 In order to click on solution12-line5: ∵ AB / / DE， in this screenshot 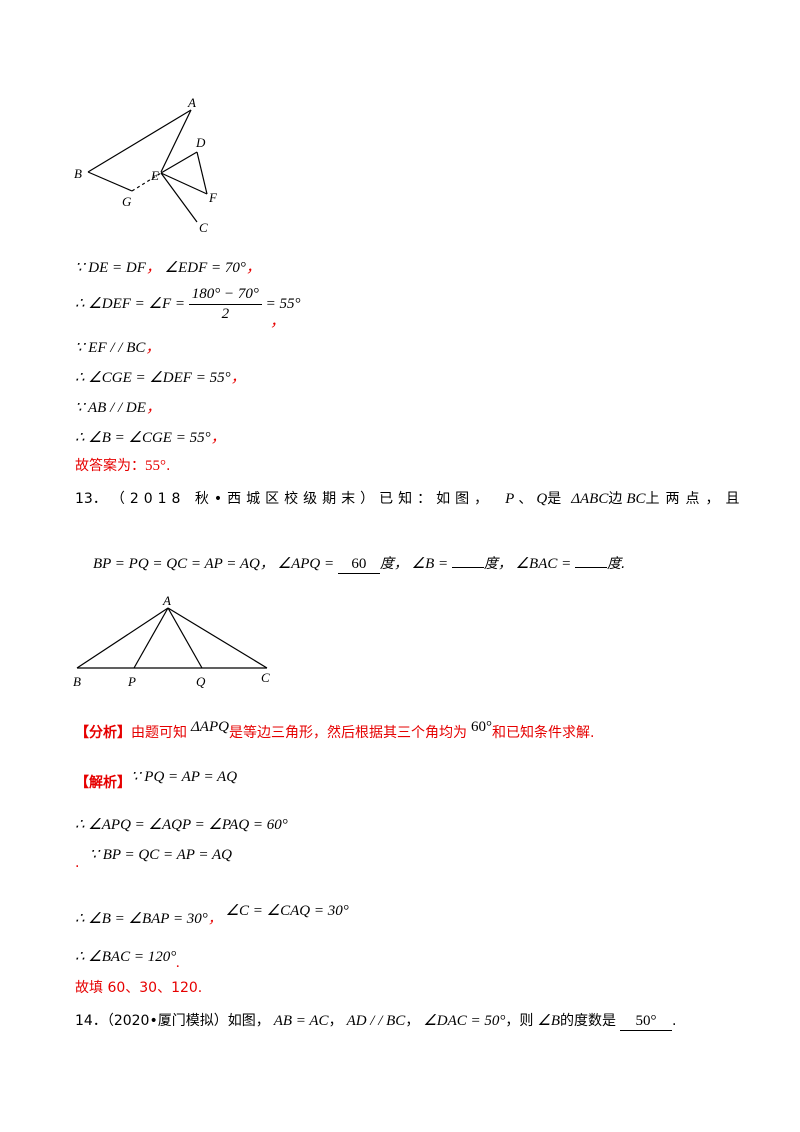, I will do `click(118, 408)`.